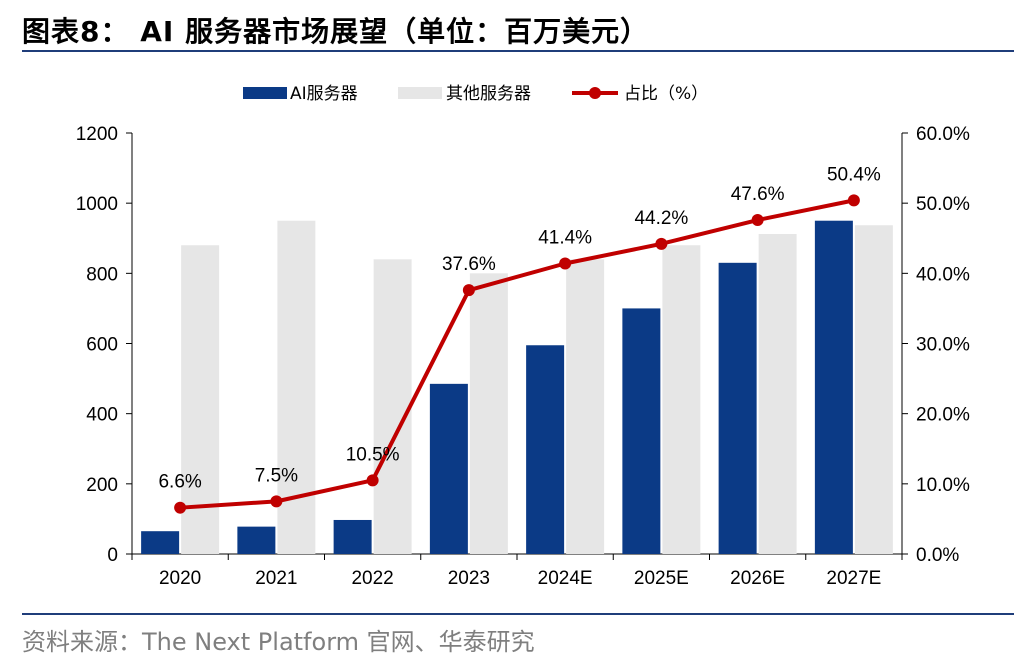  I want to click on y-left-tick-label: 1200, so click(97, 134).